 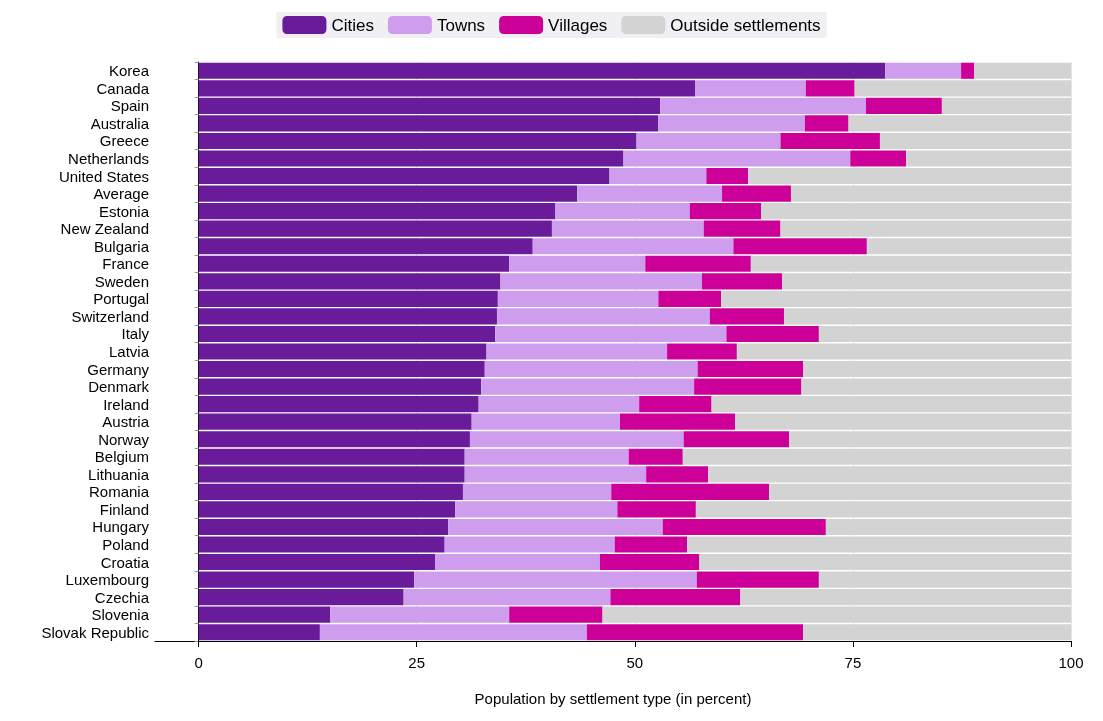 What do you see at coordinates (578, 25) in the screenshot?
I see `legend-label: Villages` at bounding box center [578, 25].